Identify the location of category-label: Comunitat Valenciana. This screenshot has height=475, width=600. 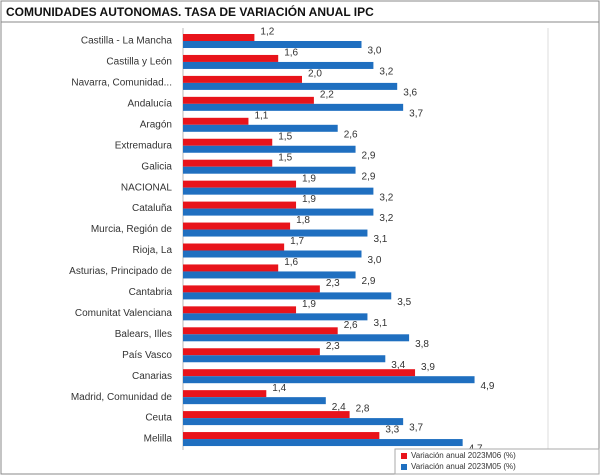
(124, 313).